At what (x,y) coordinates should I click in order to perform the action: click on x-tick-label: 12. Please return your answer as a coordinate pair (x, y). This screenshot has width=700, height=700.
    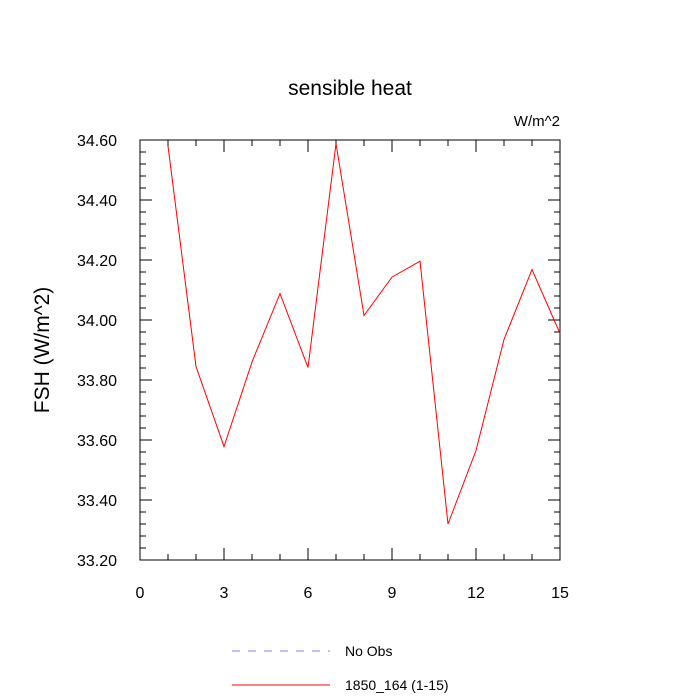
    Looking at the image, I should click on (476, 593).